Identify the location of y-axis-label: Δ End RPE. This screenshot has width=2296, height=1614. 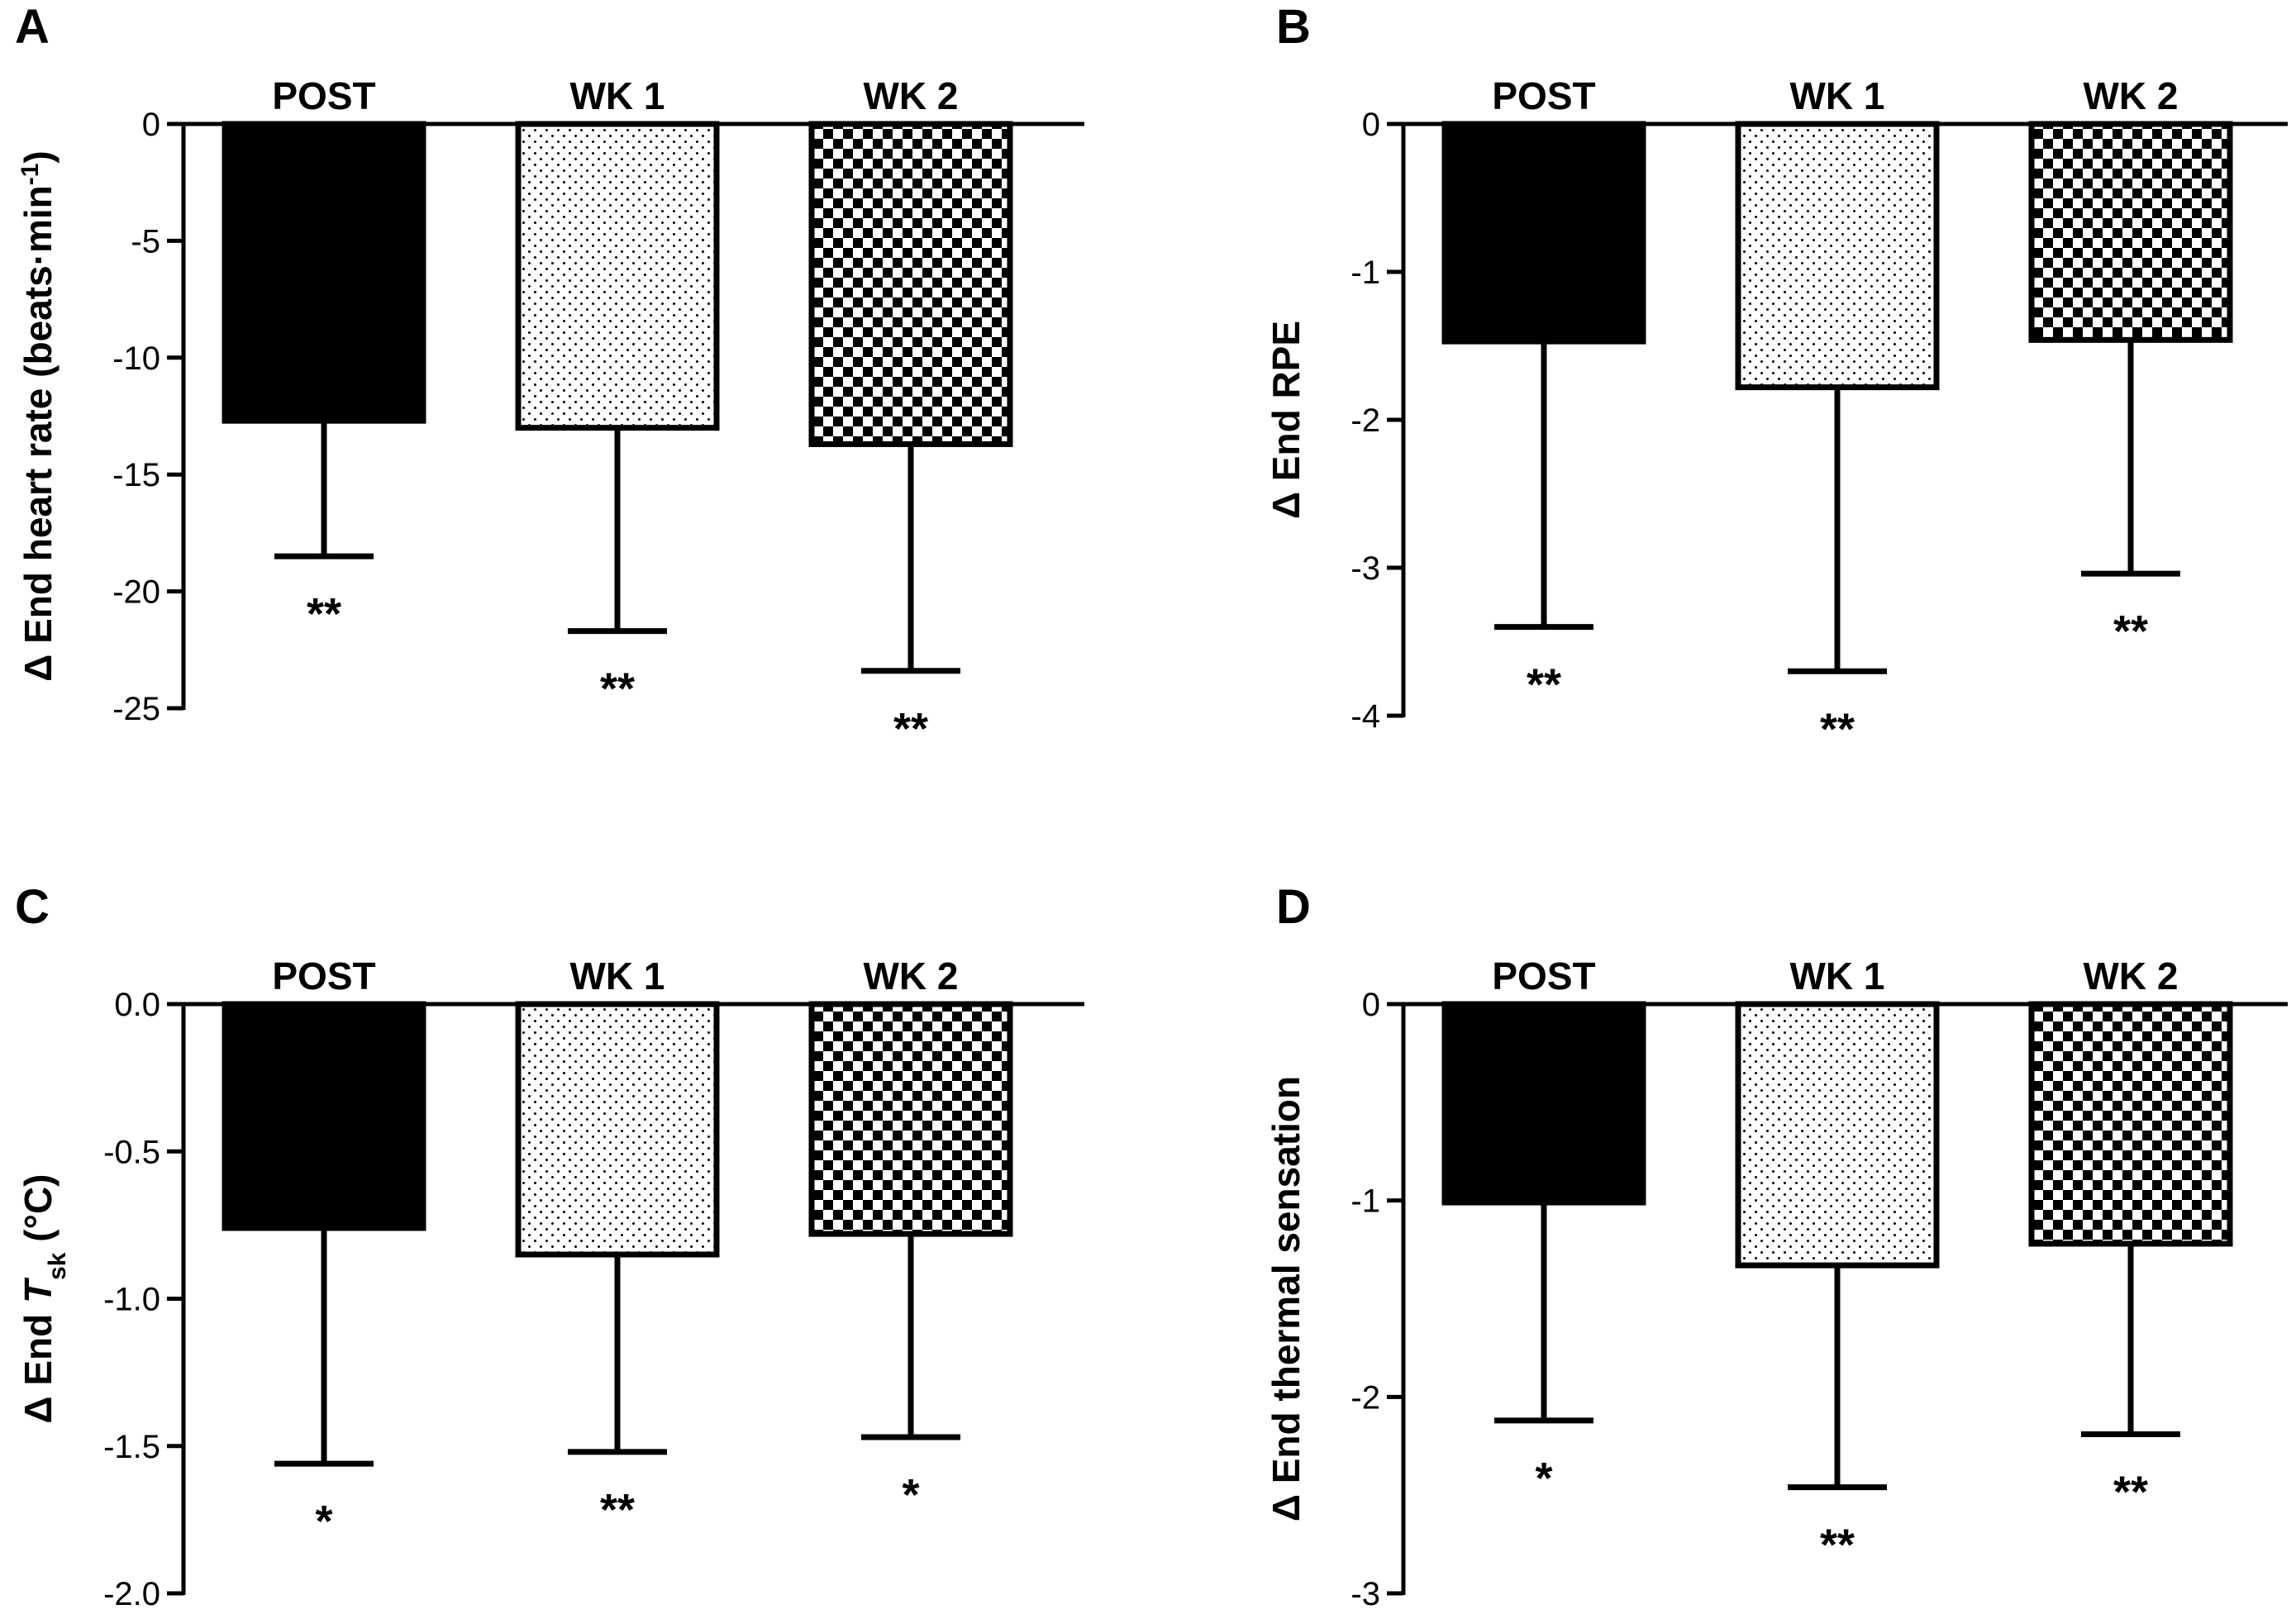
(1286, 420).